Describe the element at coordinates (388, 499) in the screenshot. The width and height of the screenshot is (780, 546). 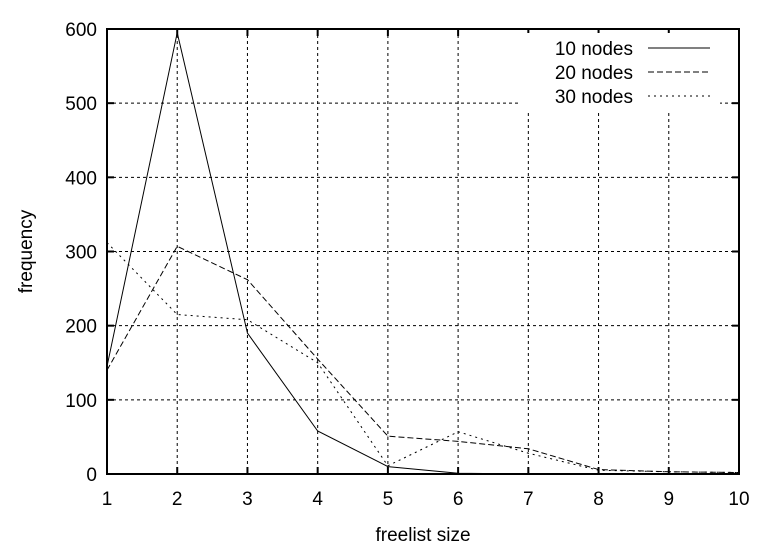
I see `x-tick-label: 5` at that location.